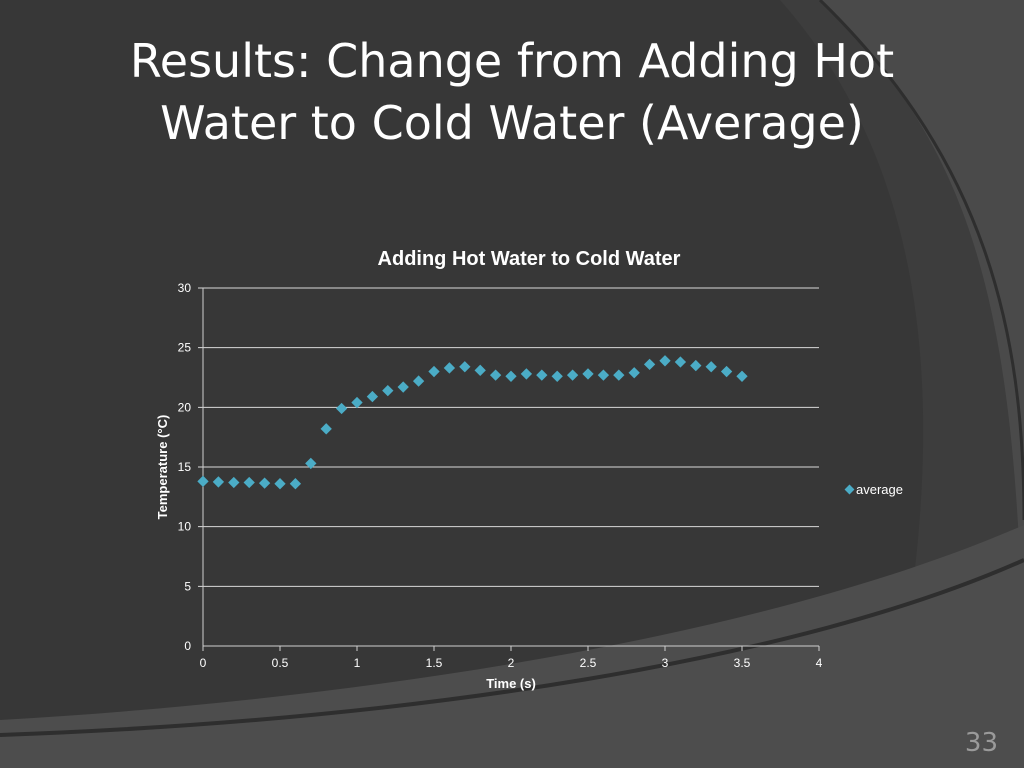  Describe the element at coordinates (185, 527) in the screenshot. I see `y-tick-label: 10` at that location.